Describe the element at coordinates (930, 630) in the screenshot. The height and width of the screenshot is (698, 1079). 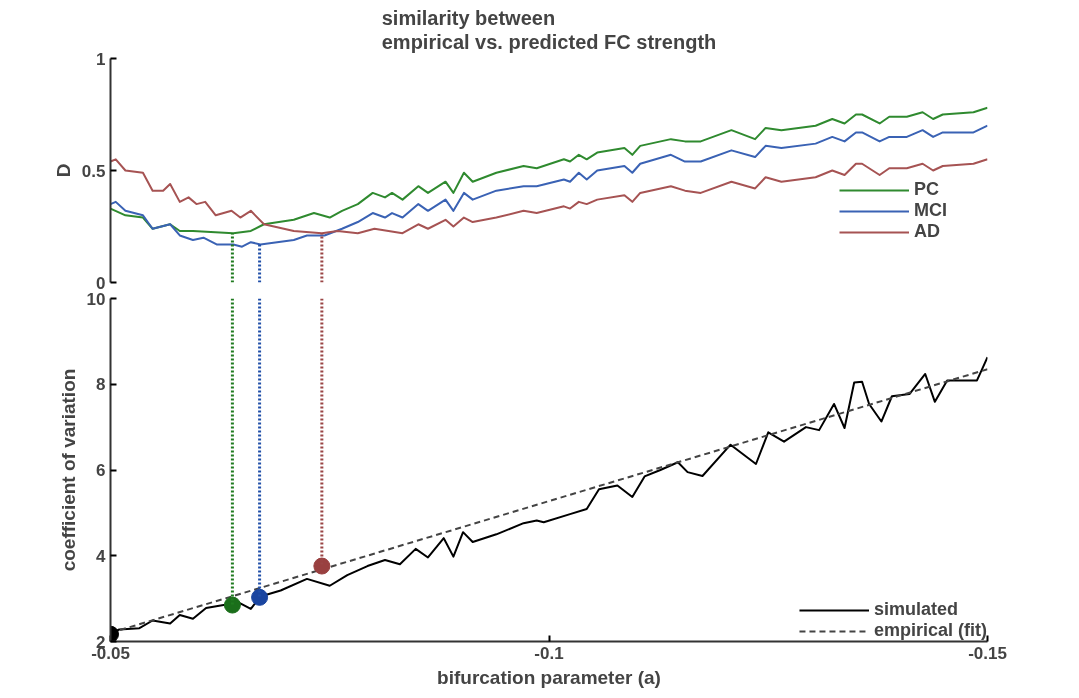
I see `legend-label: empirical (fit)` at that location.